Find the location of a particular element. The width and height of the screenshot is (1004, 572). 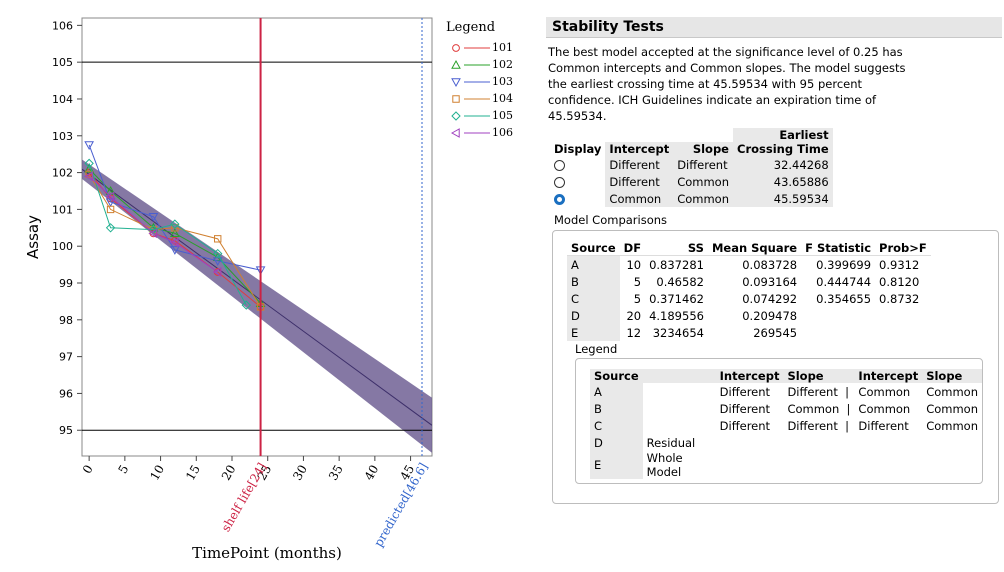

legend-title: Legend is located at coordinates (471, 27).